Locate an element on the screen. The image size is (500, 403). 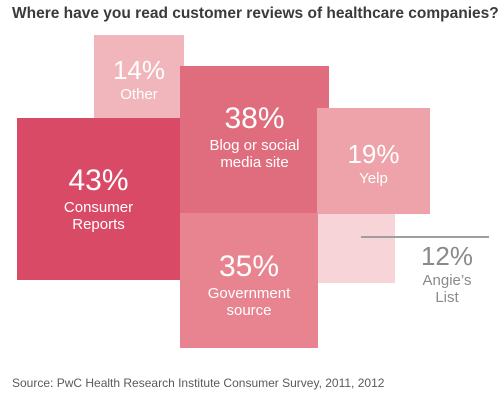
category-government-source-line1: Government is located at coordinates (249, 293).